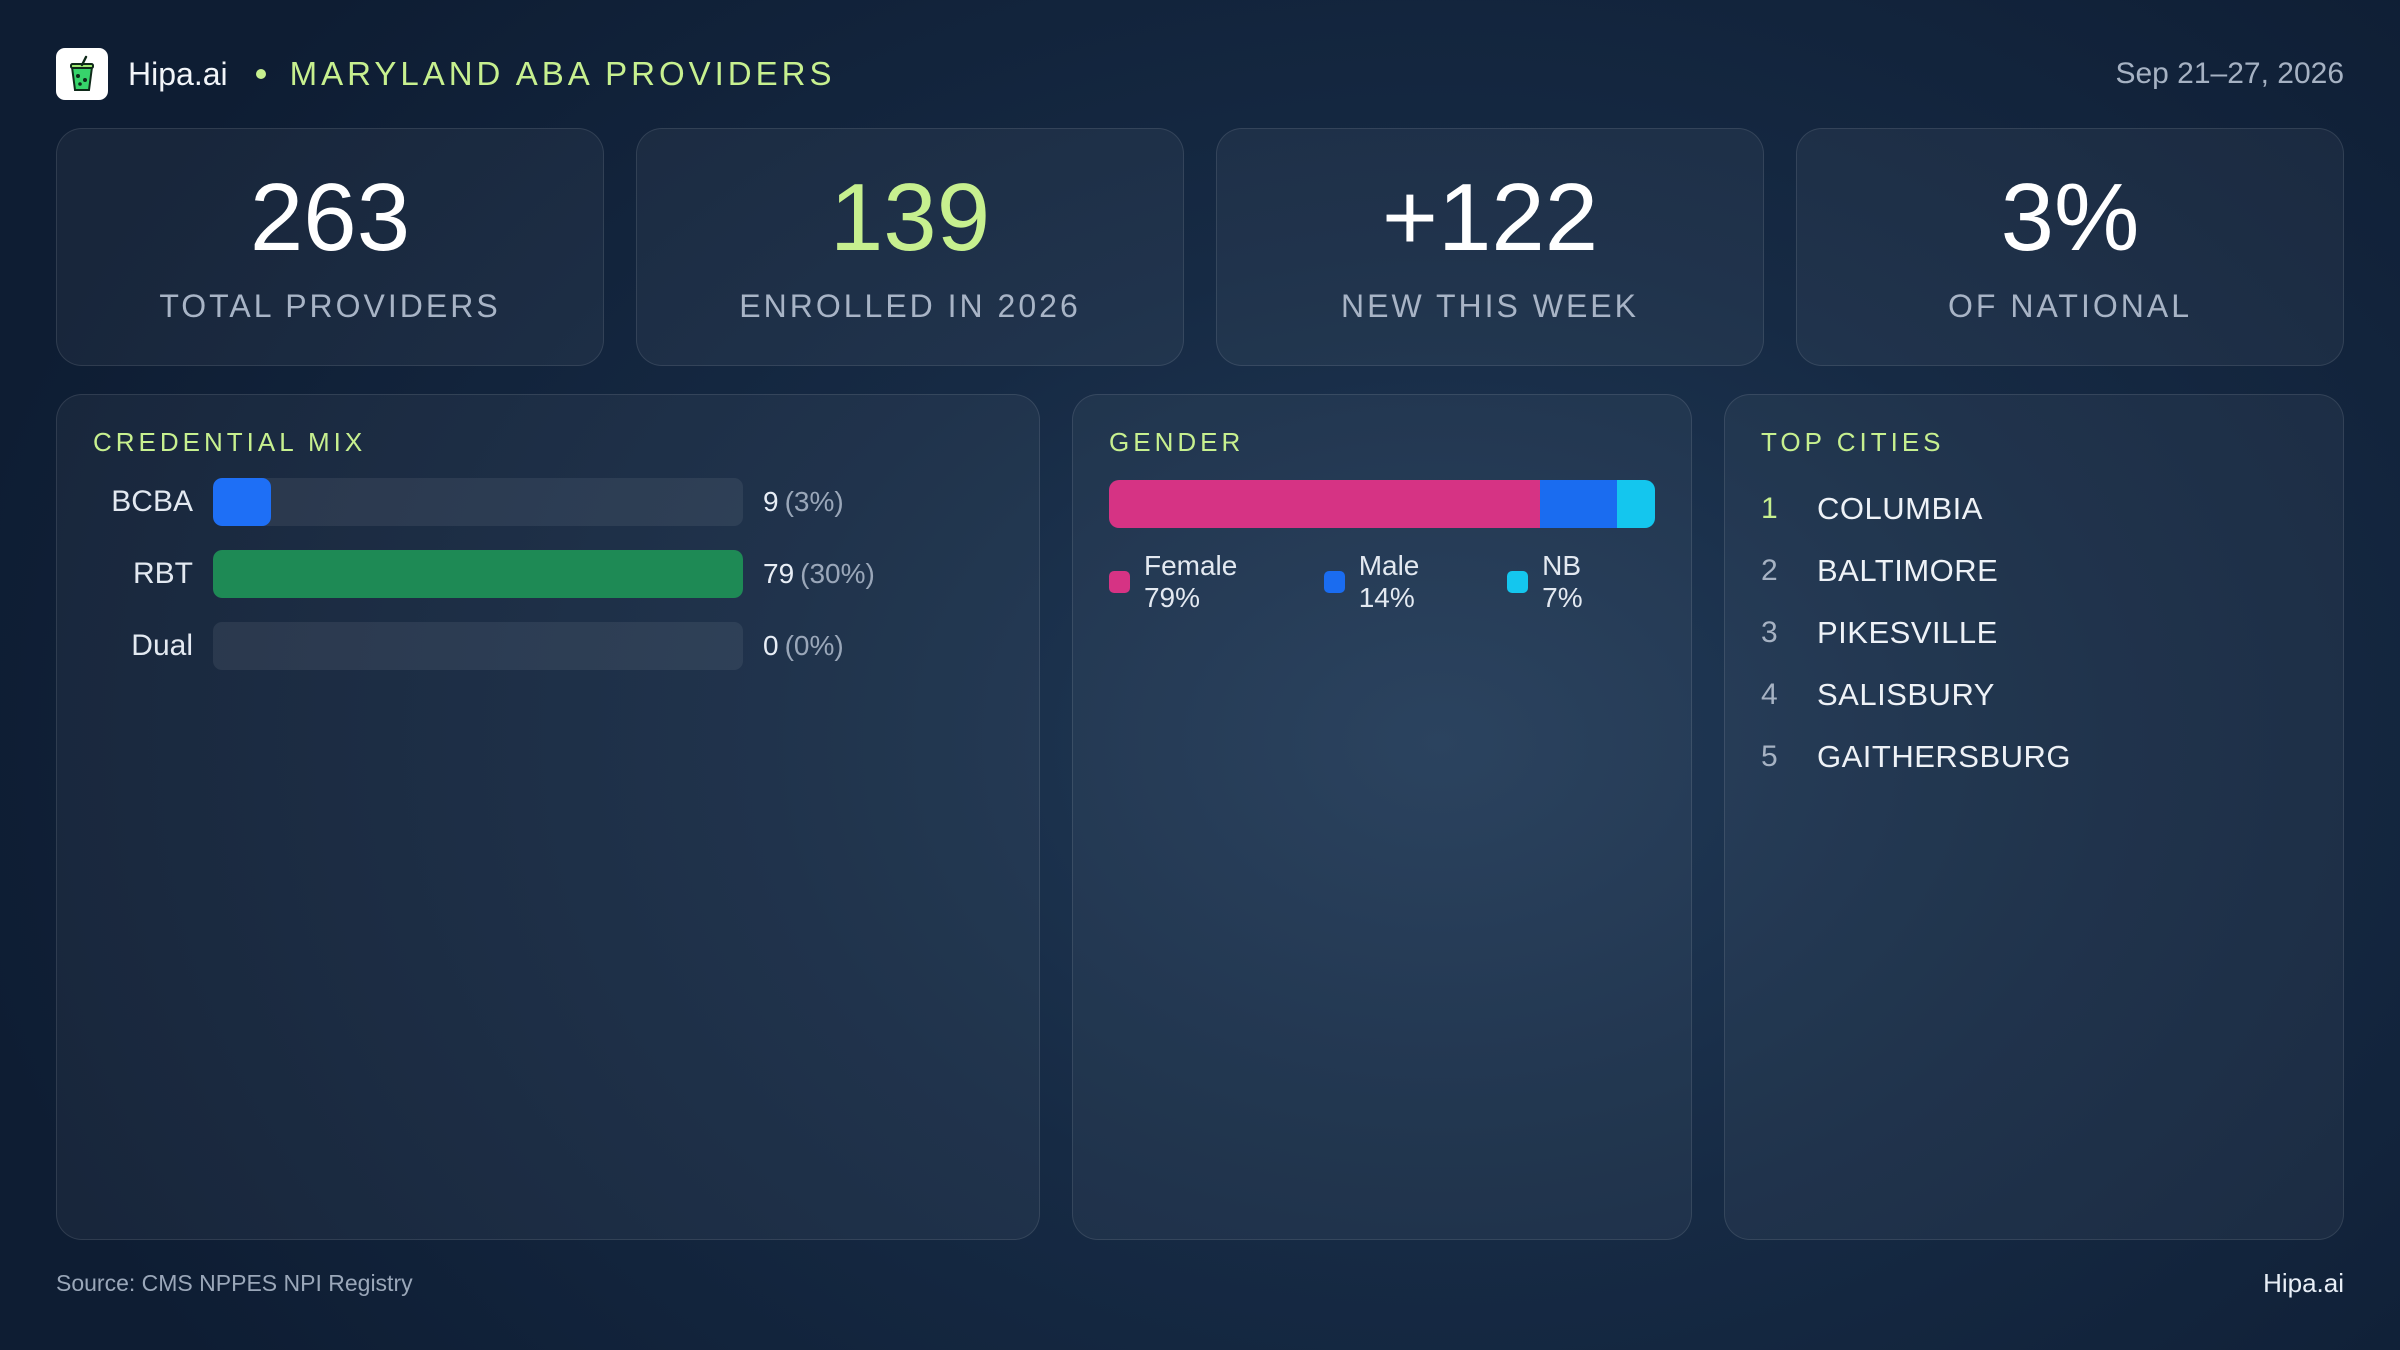  I want to click on city-rank: 4, so click(1769, 694).